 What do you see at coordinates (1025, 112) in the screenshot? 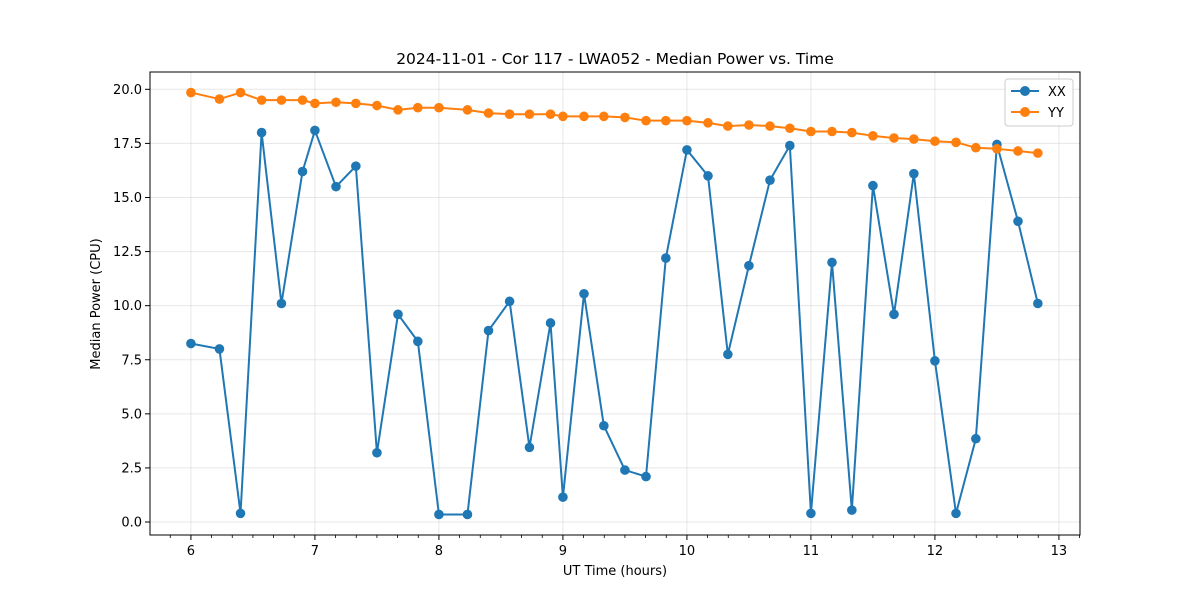
I see `legend-marker-yy` at bounding box center [1025, 112].